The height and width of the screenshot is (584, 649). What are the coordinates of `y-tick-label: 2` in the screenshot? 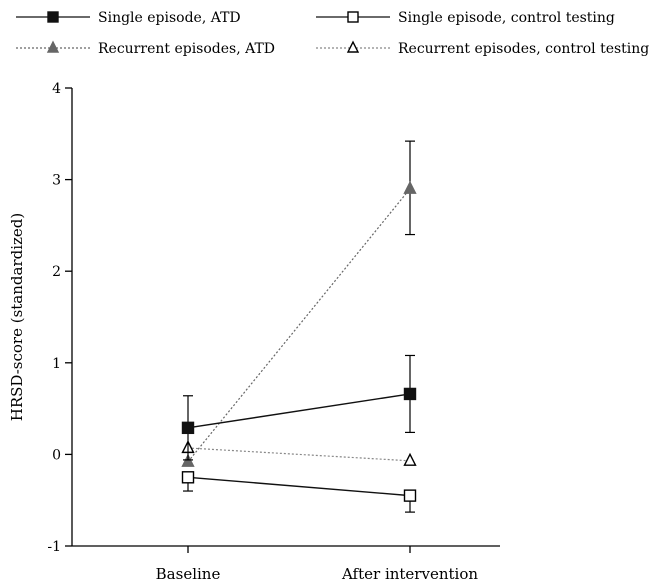 It's located at (56, 272).